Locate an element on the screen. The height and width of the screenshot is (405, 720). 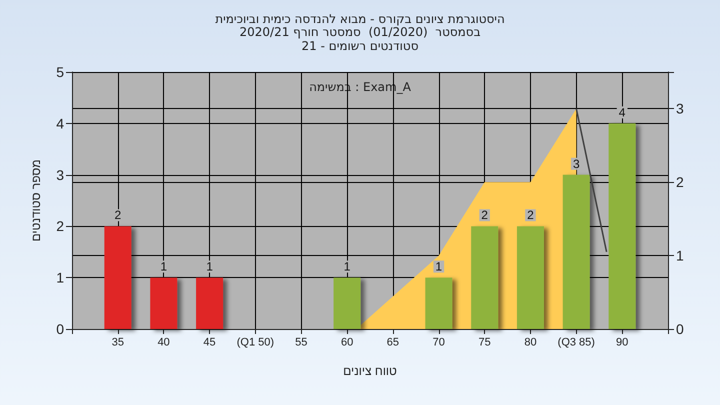
y2-tick-label: 0 is located at coordinates (680, 329).